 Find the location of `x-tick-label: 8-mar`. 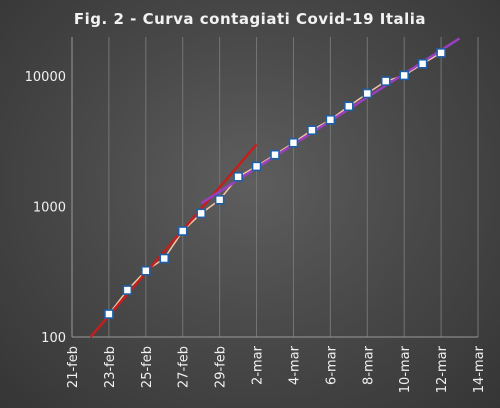

x-tick-label: 8-mar is located at coordinates (368, 365).